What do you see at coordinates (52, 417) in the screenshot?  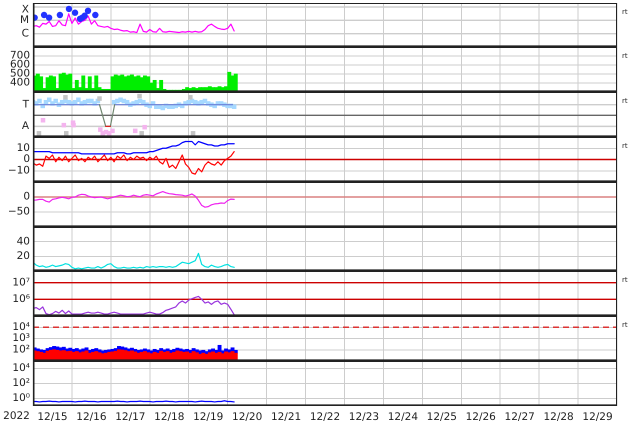 I see `x-tick-label: 12/15` at bounding box center [52, 417].